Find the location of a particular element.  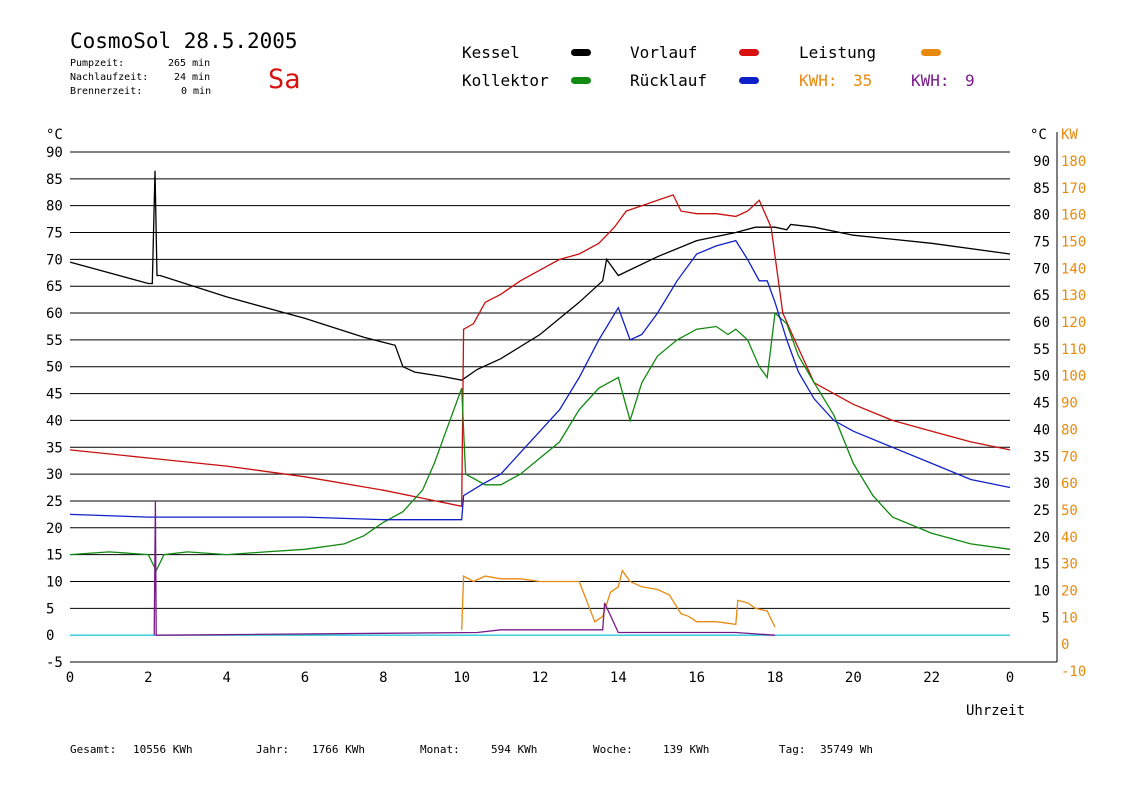

kwh2-value: 9 is located at coordinates (970, 80).